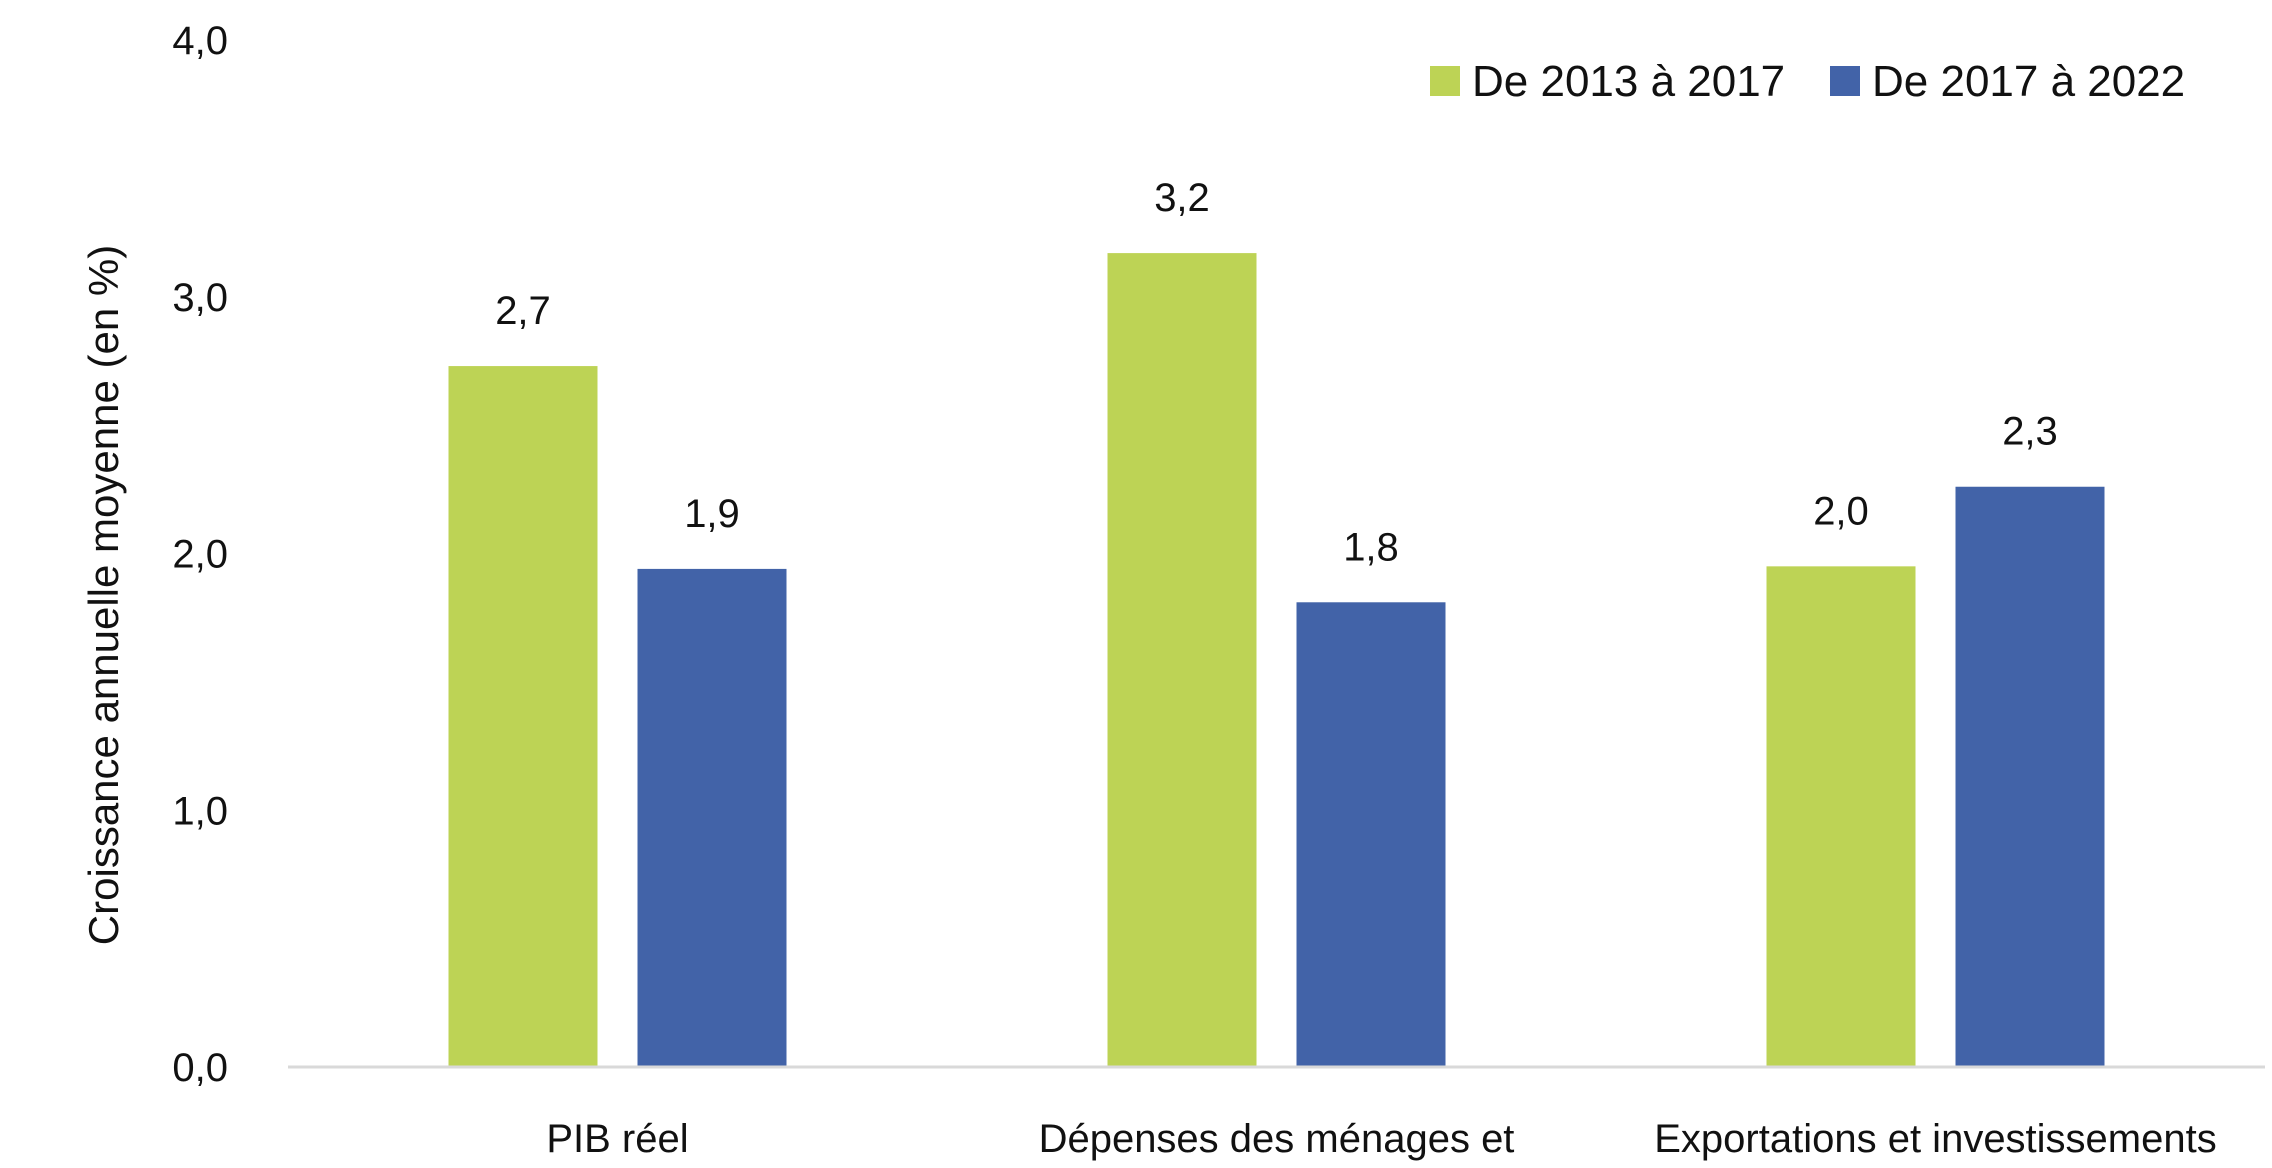 This screenshot has width=2272, height=1168. I want to click on legend-label: De 2017 à 2022, so click(2028, 81).